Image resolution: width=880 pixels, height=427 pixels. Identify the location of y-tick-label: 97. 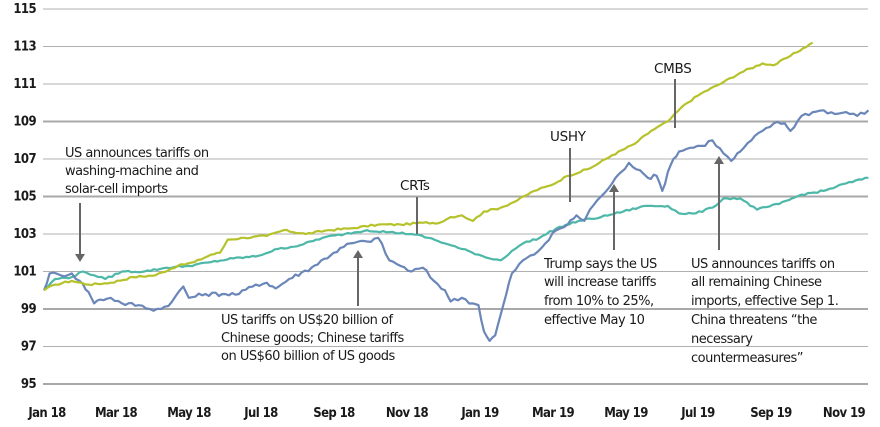
(29, 347).